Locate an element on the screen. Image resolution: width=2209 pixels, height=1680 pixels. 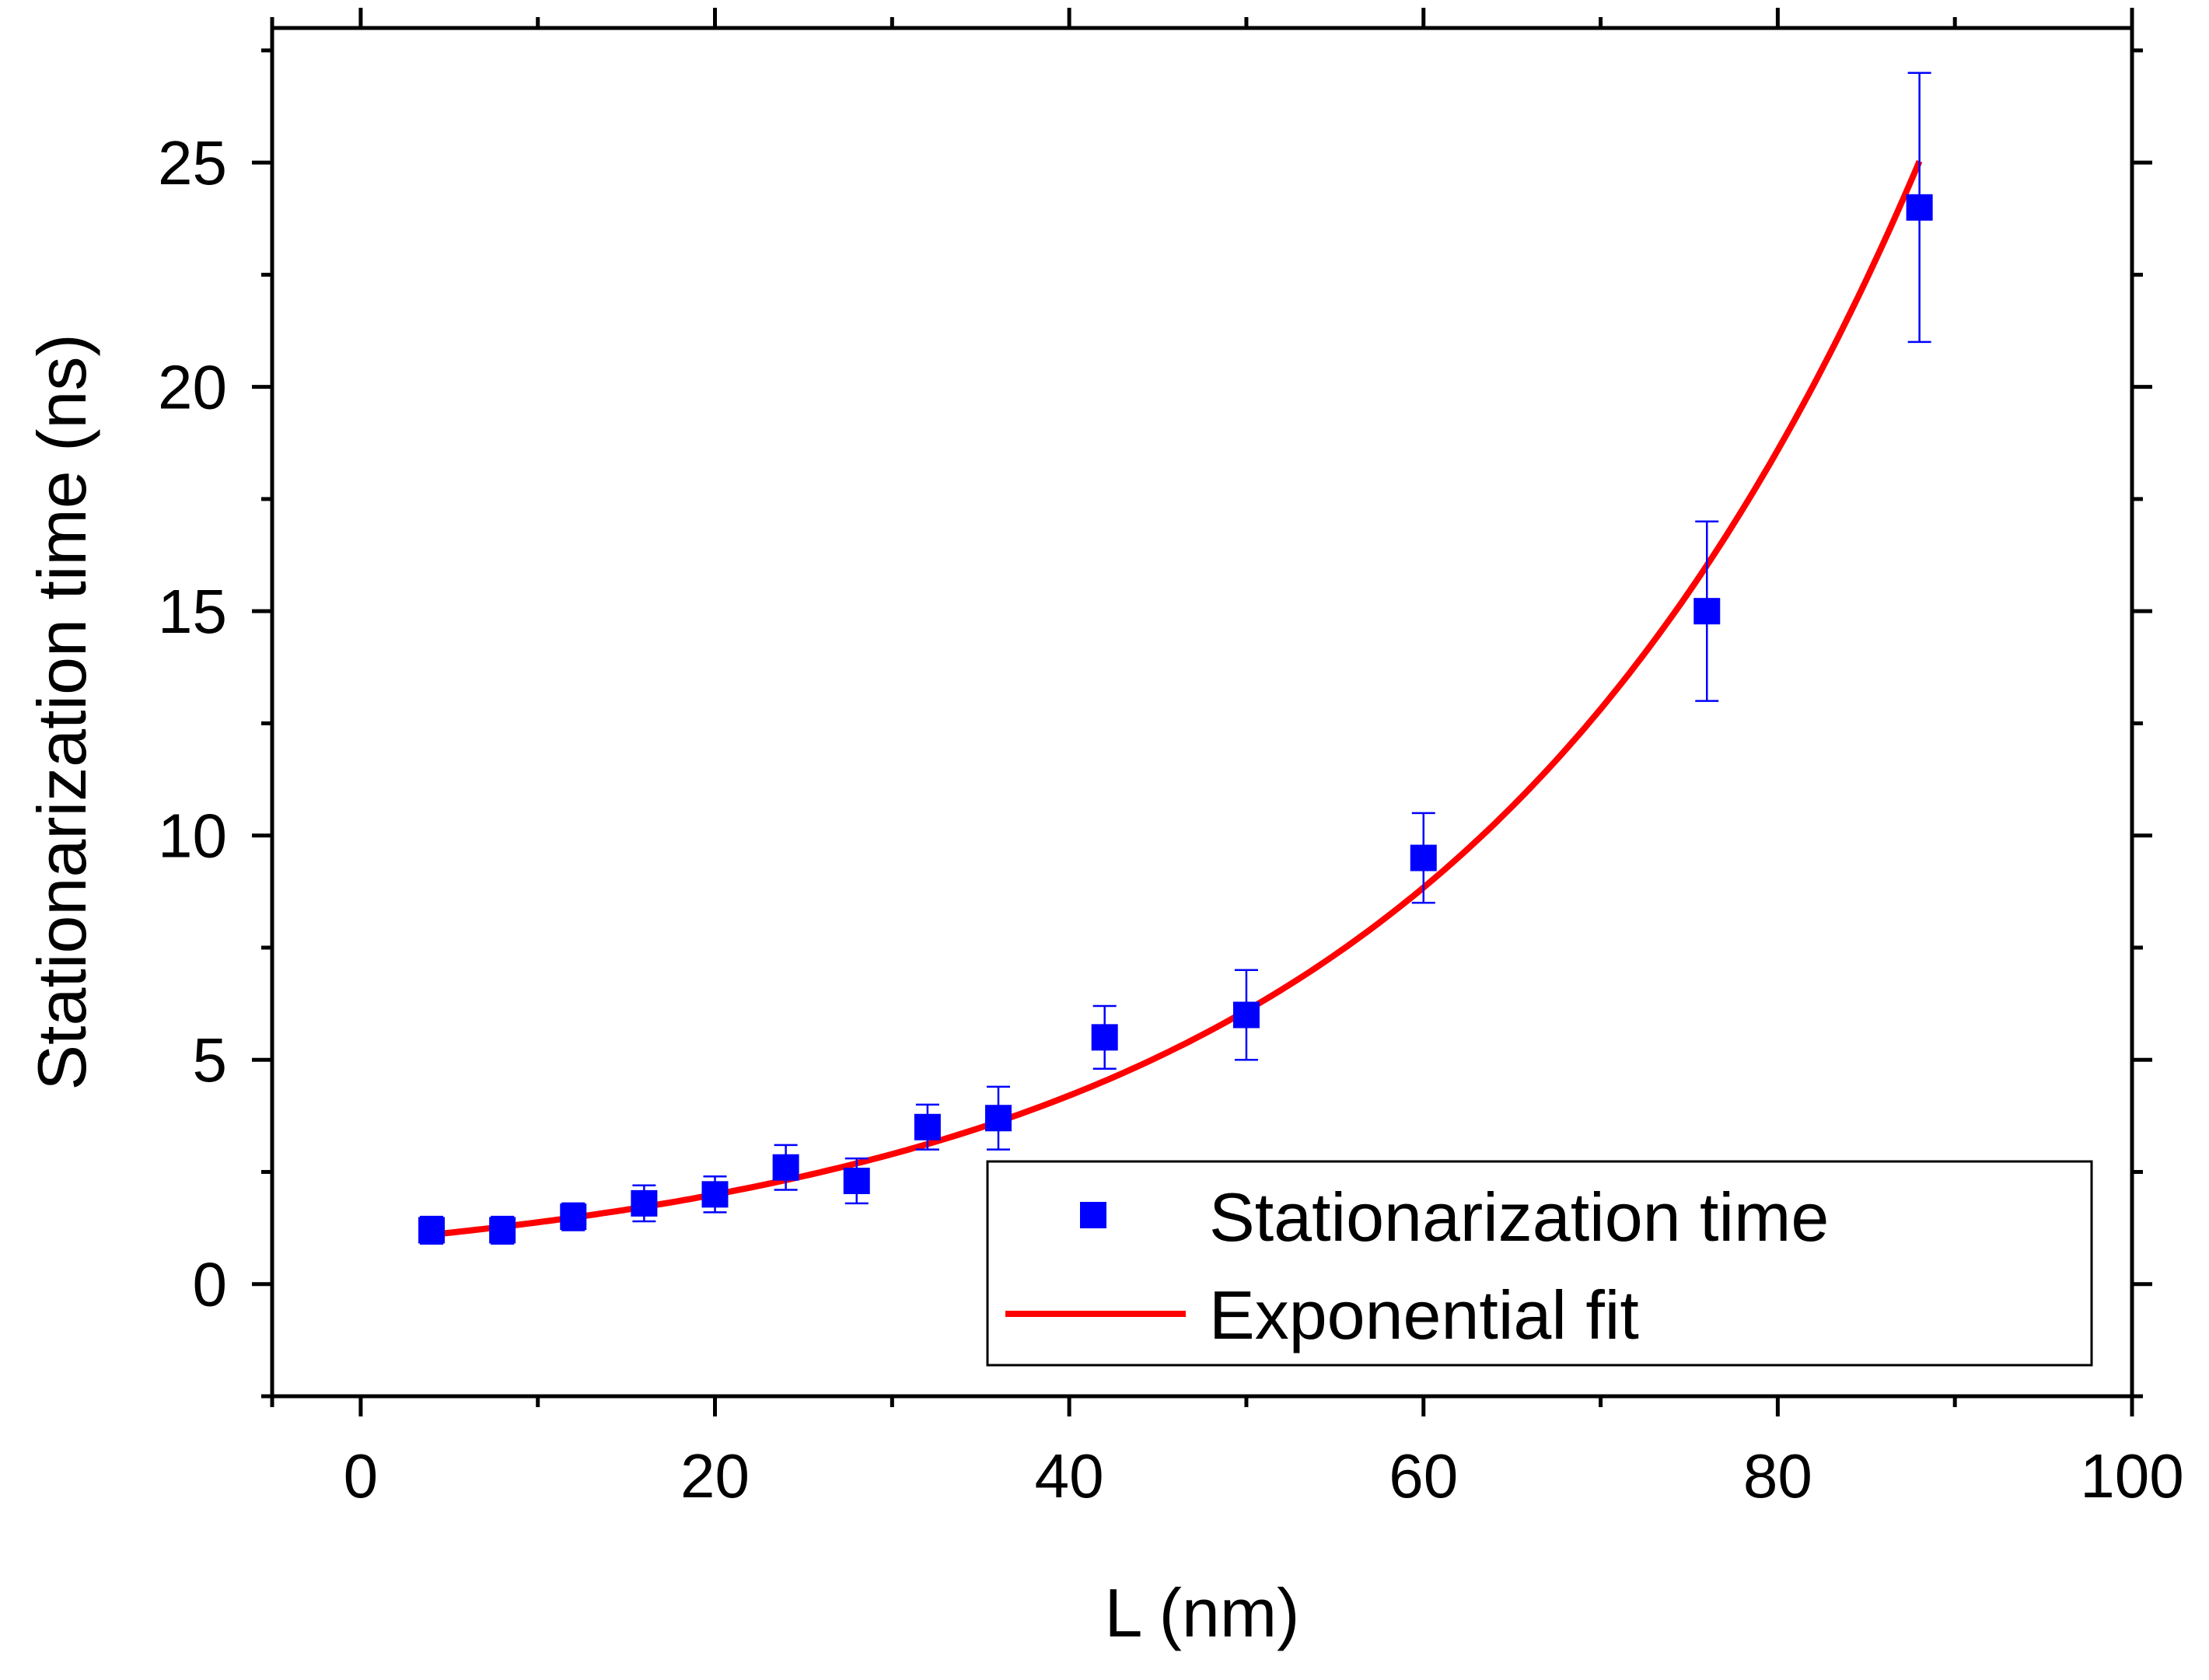
legend: Stationarization time Exponential fit is located at coordinates (1540, 1264).